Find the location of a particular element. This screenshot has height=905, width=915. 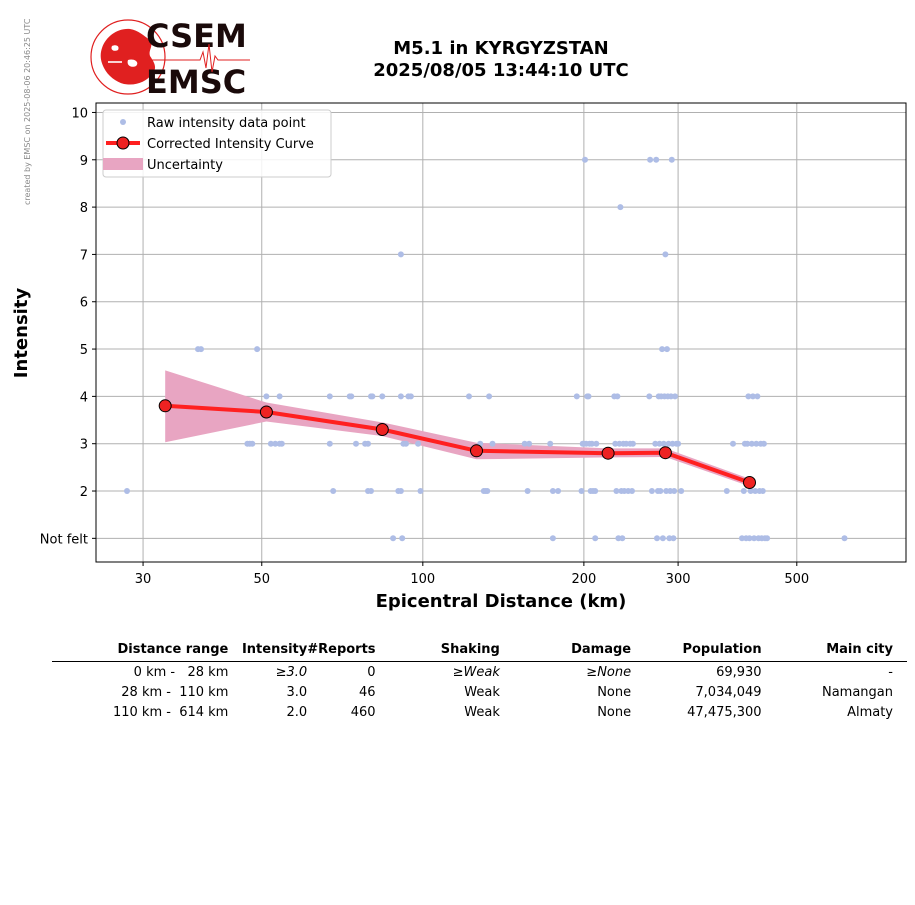

y-axis-ticks: Not felt 2 3 4 5 6 7 8 9 10 is located at coordinates (68, 326).